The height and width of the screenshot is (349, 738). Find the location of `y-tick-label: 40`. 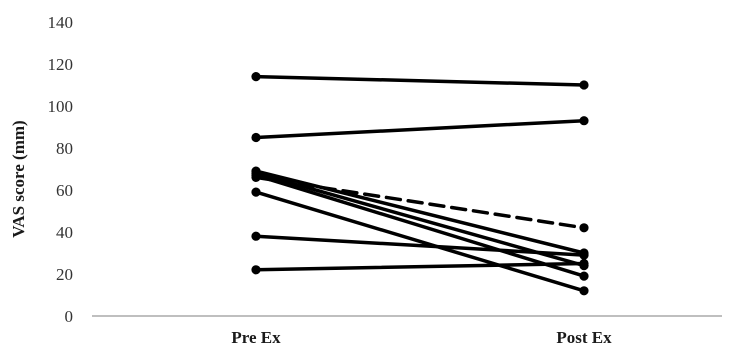

y-tick-label: 40 is located at coordinates (64, 232).